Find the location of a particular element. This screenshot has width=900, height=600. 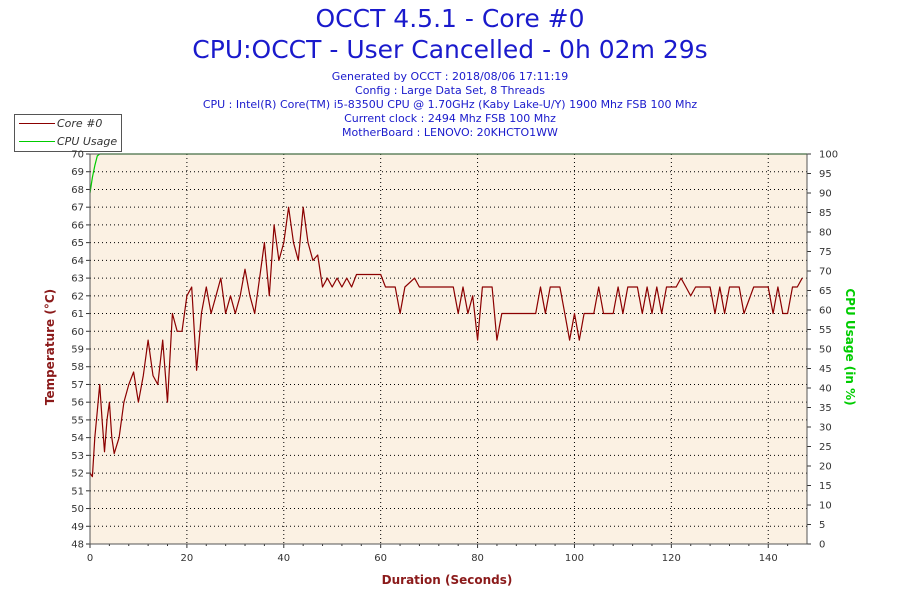

y-tick-label: 62 is located at coordinates (77, 296).